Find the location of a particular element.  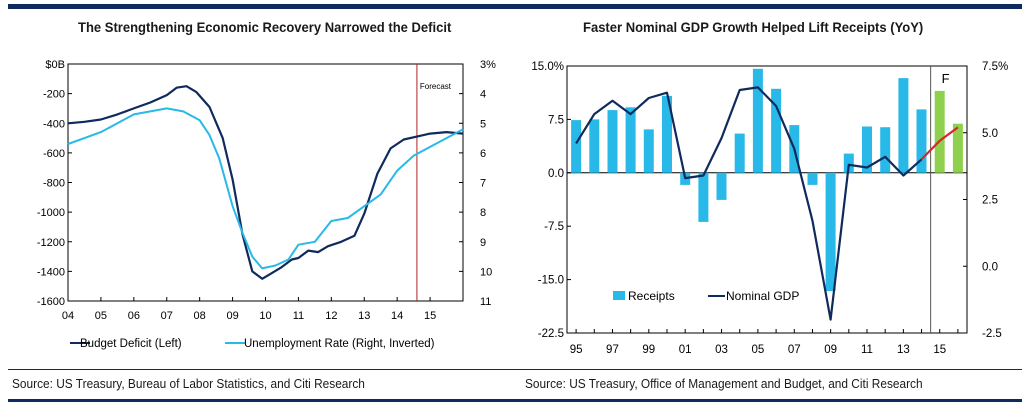

right-tick-label: 5.0 is located at coordinates (990, 134).